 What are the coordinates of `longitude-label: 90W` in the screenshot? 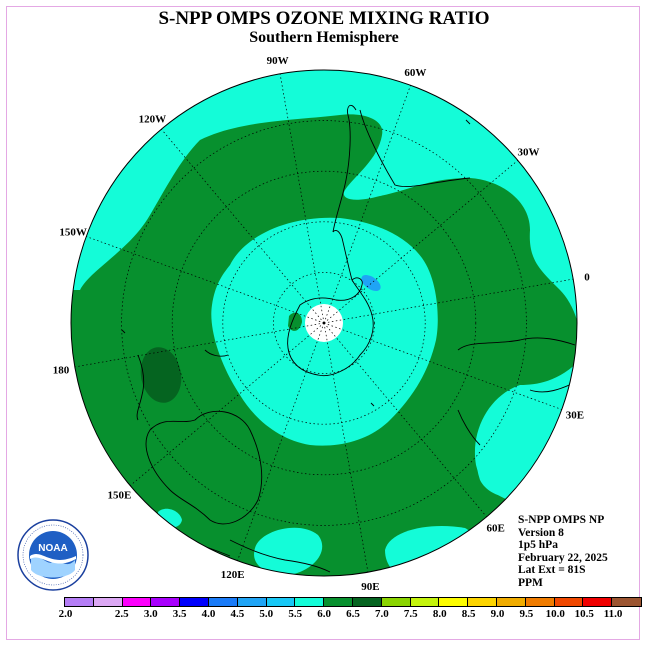 It's located at (278, 61).